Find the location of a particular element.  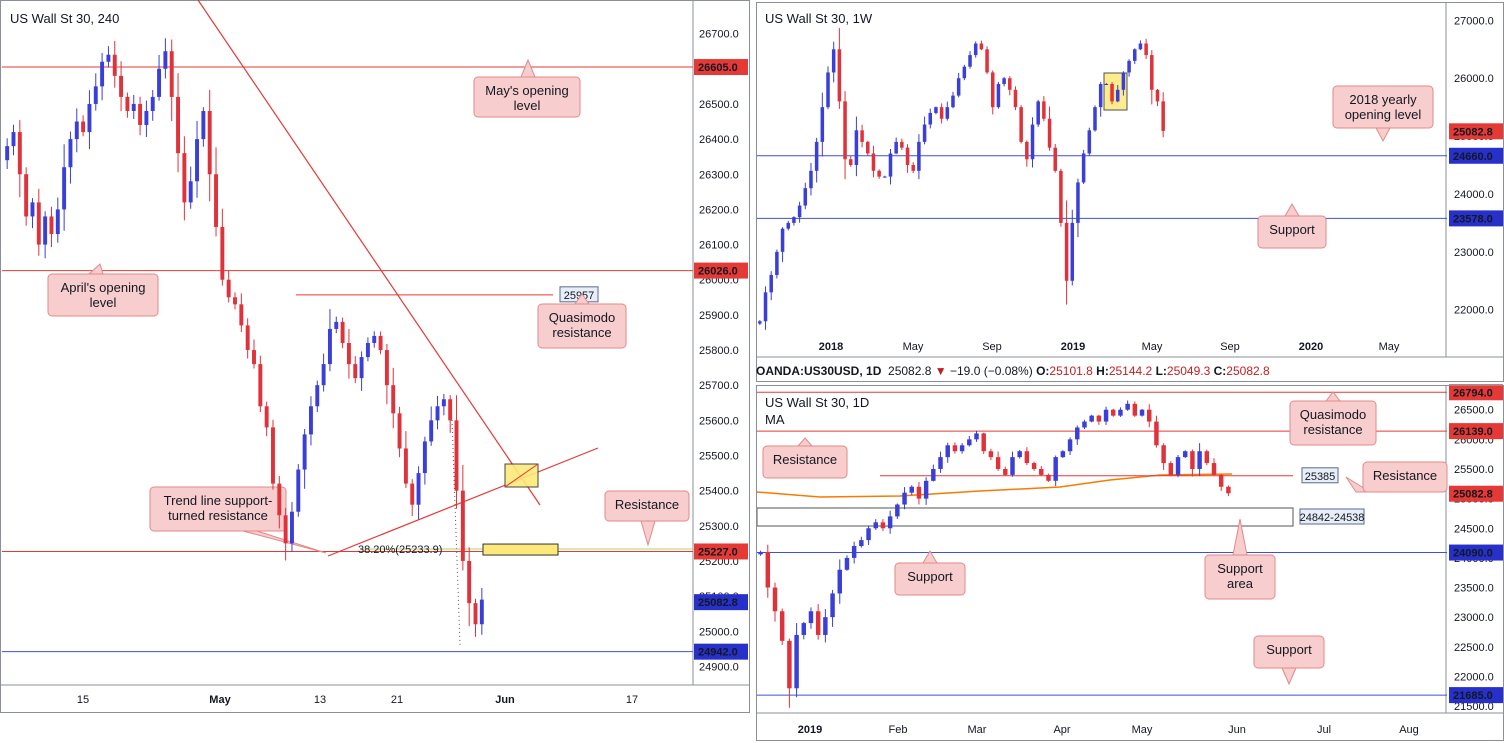

h4-y-tick-label: 25900.0 is located at coordinates (719, 316).